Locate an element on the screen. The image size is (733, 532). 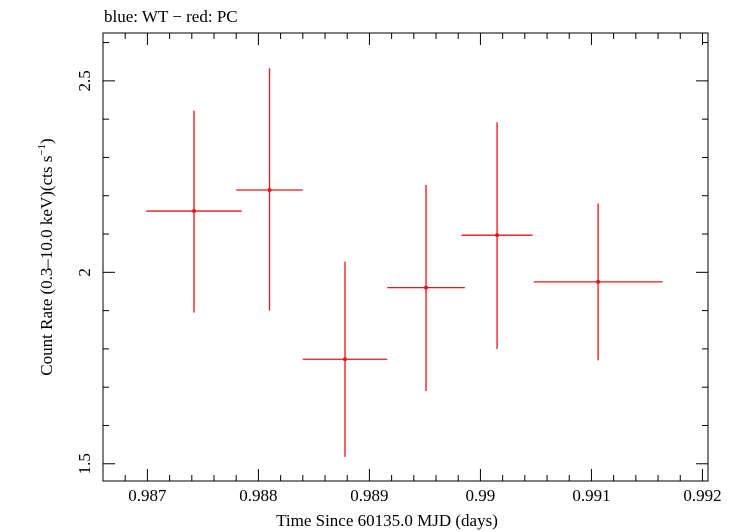
y-tick-label: 2 is located at coordinates (84, 272).